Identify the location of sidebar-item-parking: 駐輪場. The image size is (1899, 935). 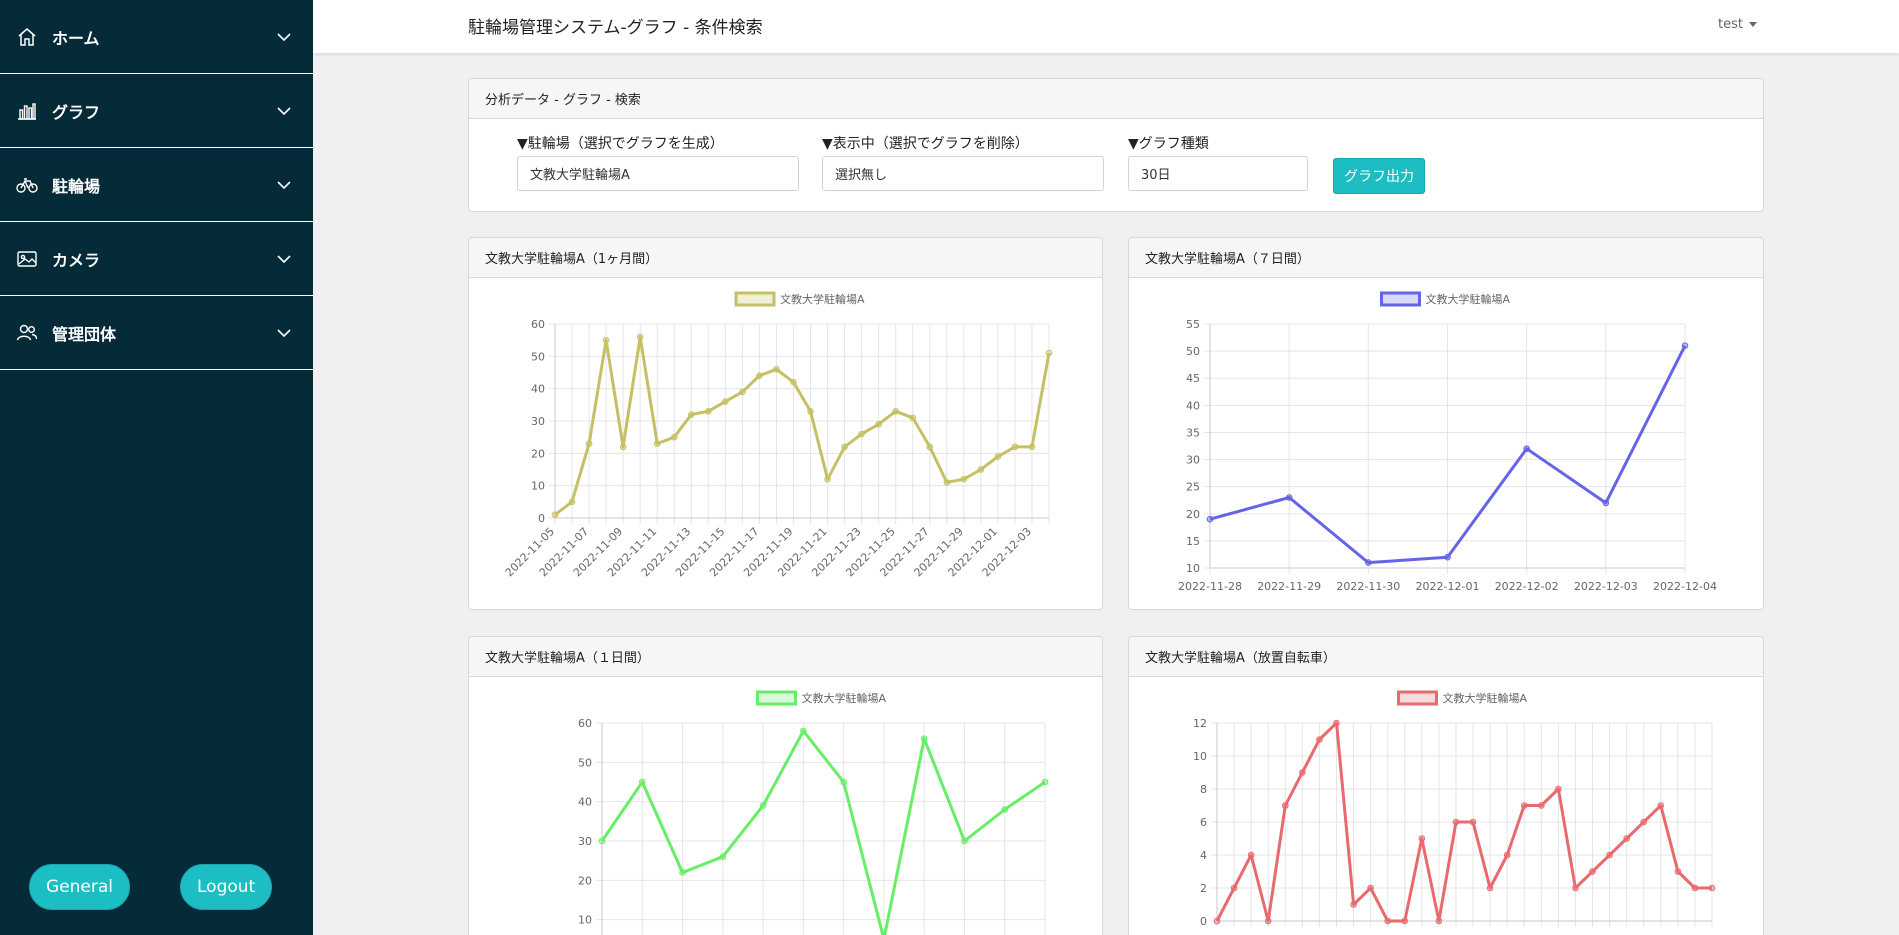
(156, 185).